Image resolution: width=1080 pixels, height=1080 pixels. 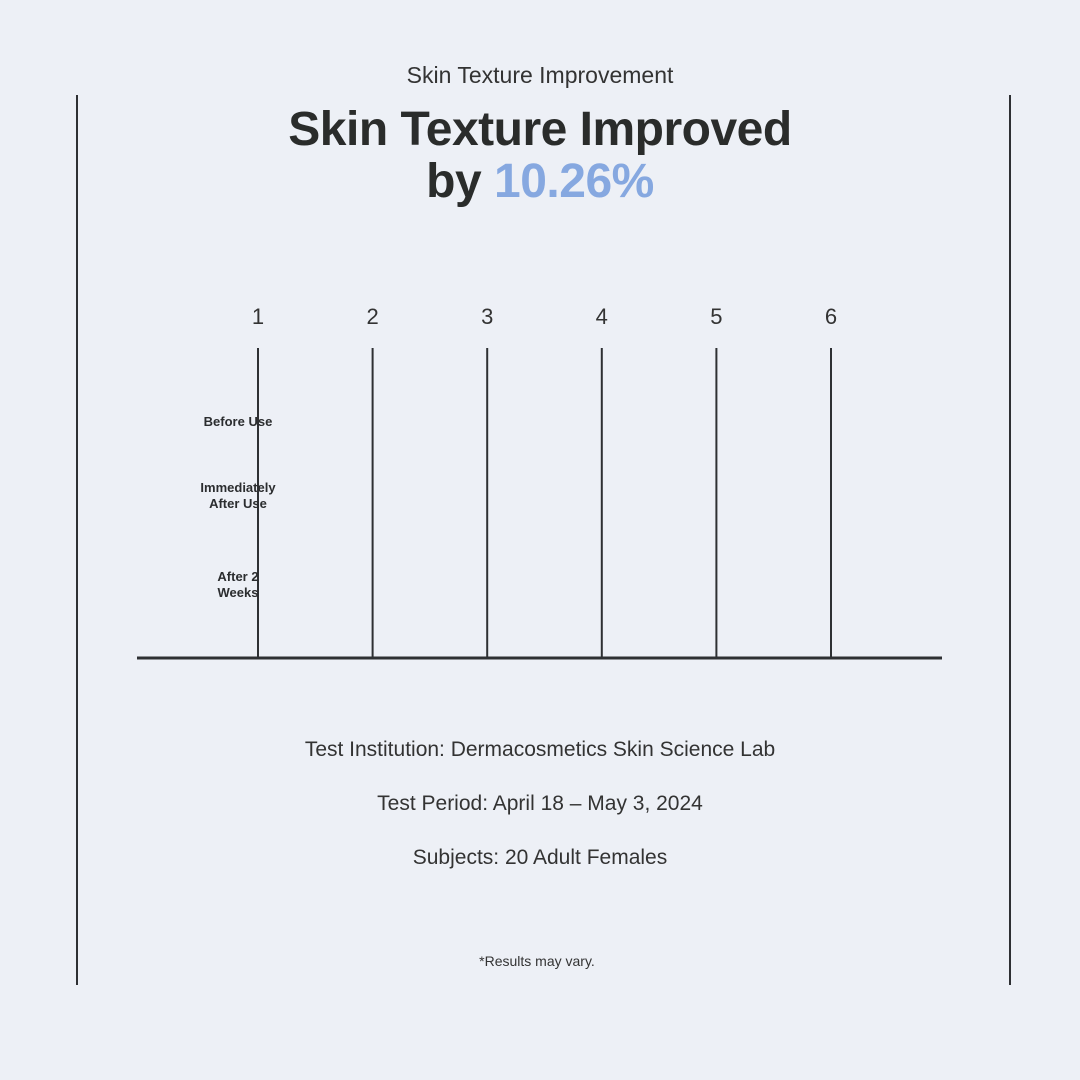 I want to click on category-label: Immediately, so click(x=238, y=487).